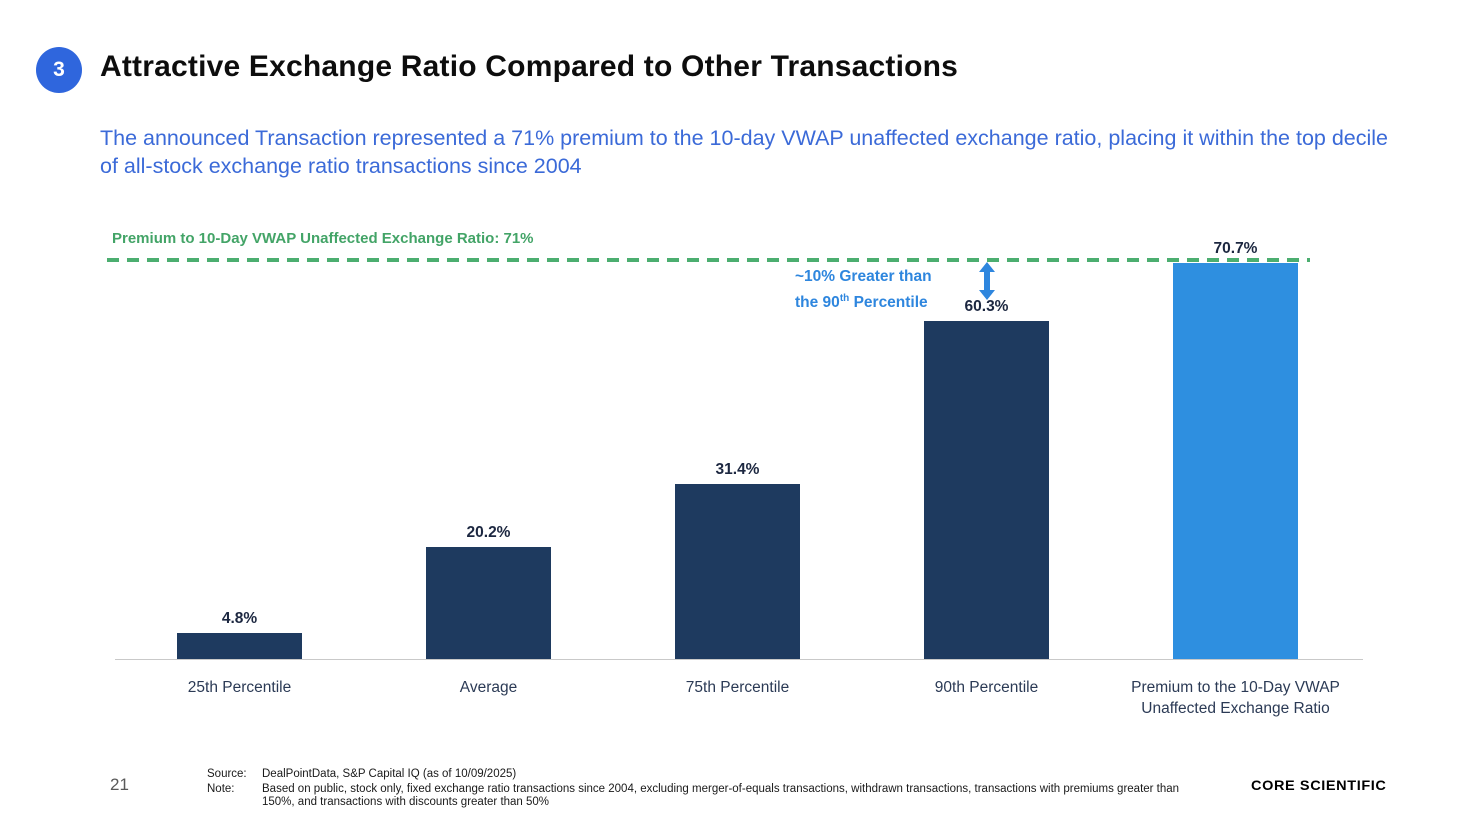  I want to click on bar-value-label: 70.7%, so click(1235, 248).